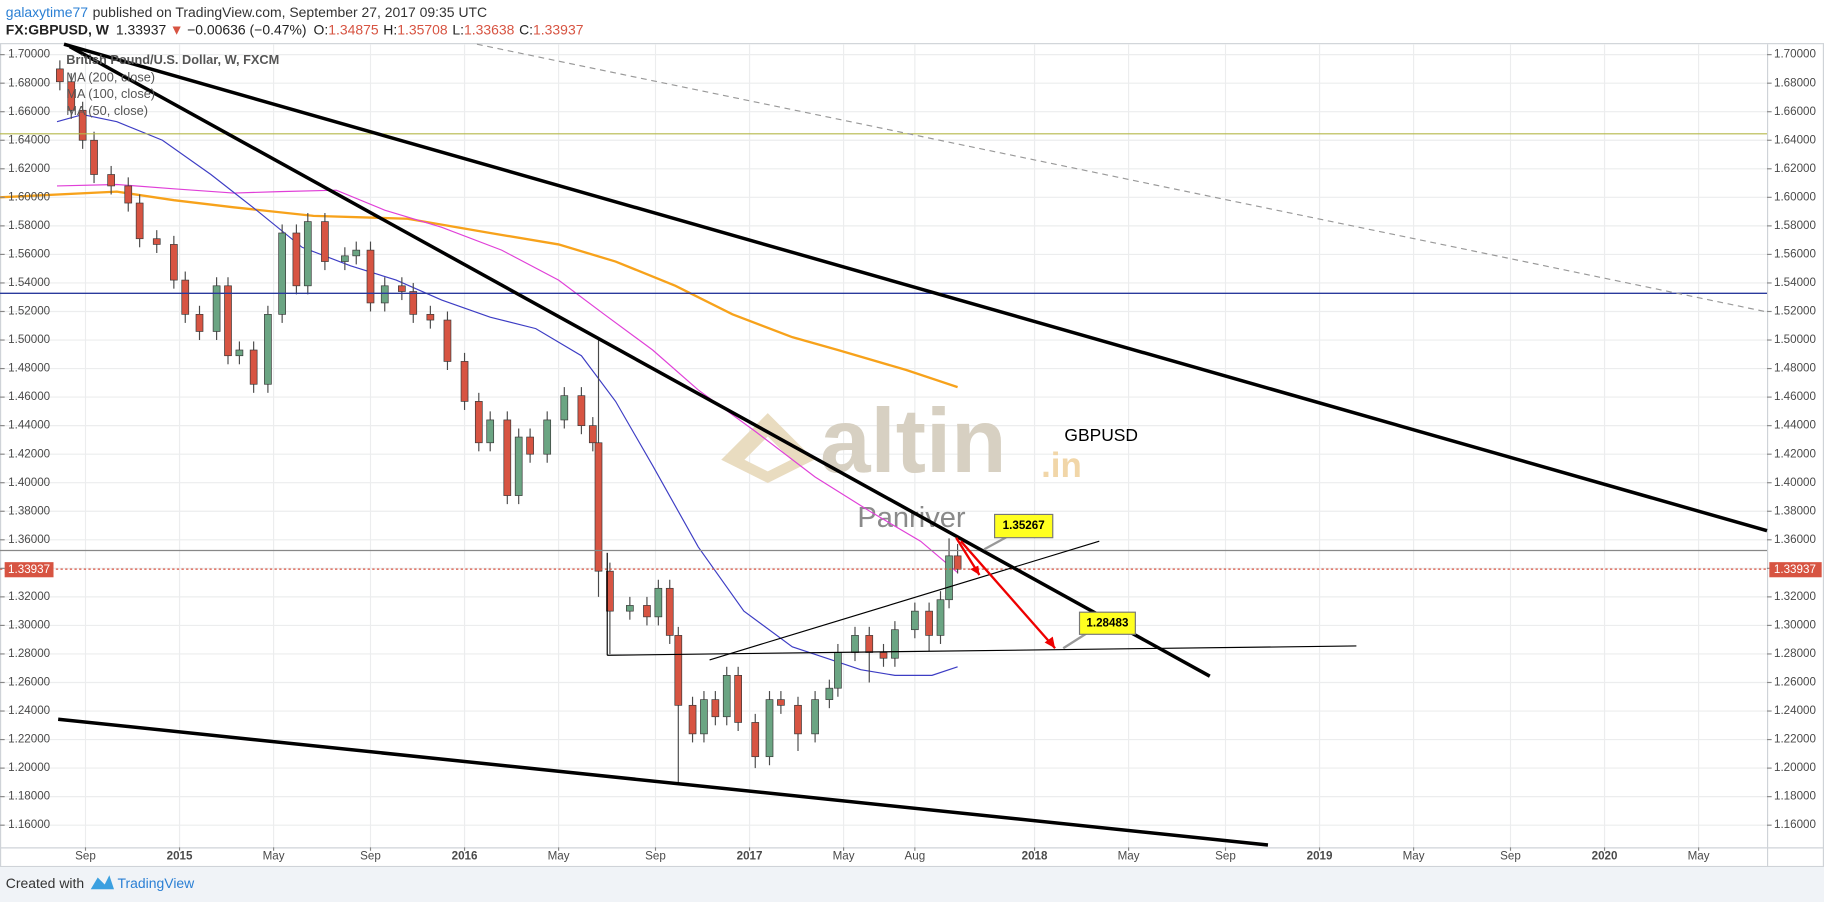 The height and width of the screenshot is (902, 1824). I want to click on ohlc-value: 1.33937, so click(558, 29).